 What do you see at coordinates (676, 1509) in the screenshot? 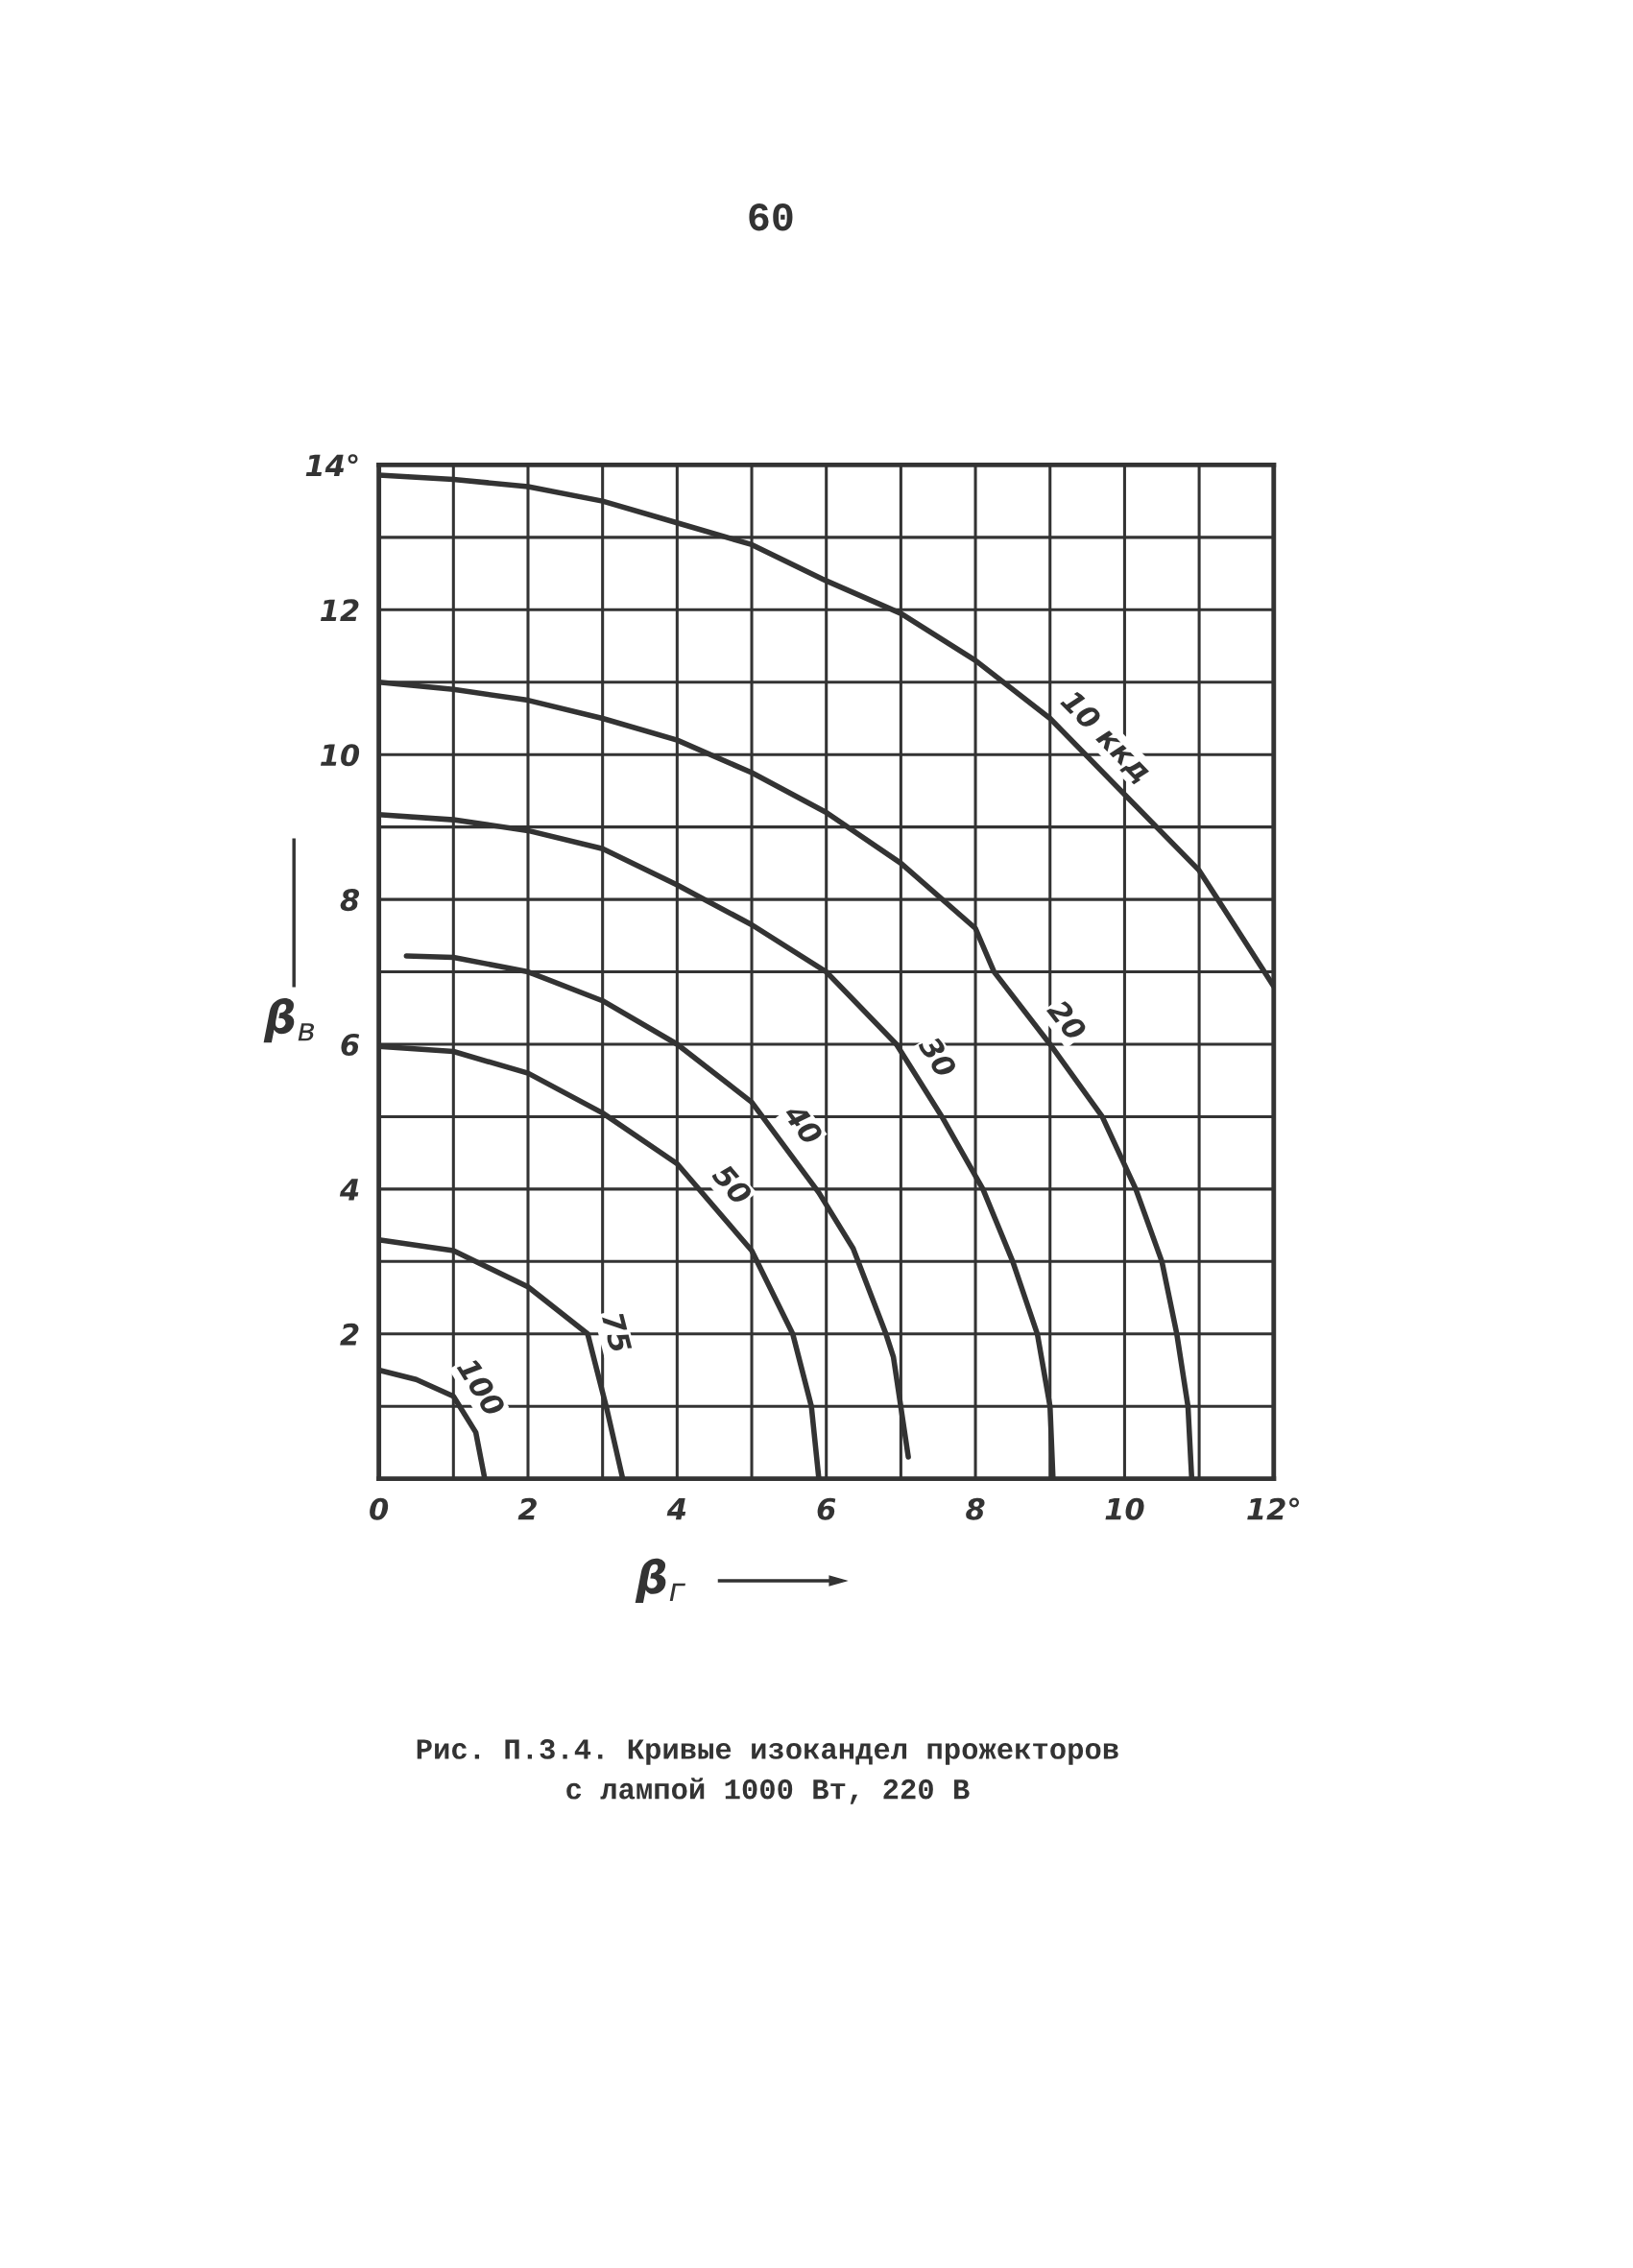
I see `x-tick-label: 4` at bounding box center [676, 1509].